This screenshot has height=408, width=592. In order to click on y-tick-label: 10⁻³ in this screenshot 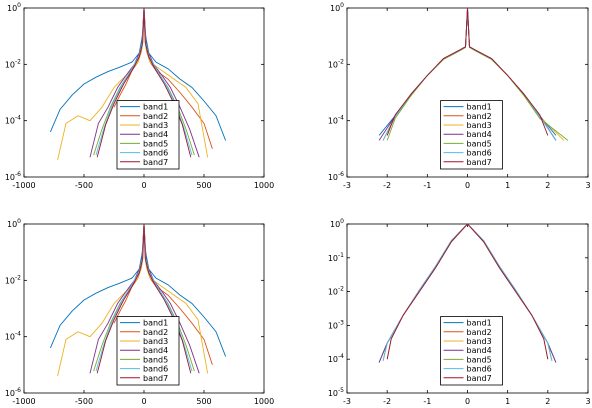, I will do `click(336, 324)`.